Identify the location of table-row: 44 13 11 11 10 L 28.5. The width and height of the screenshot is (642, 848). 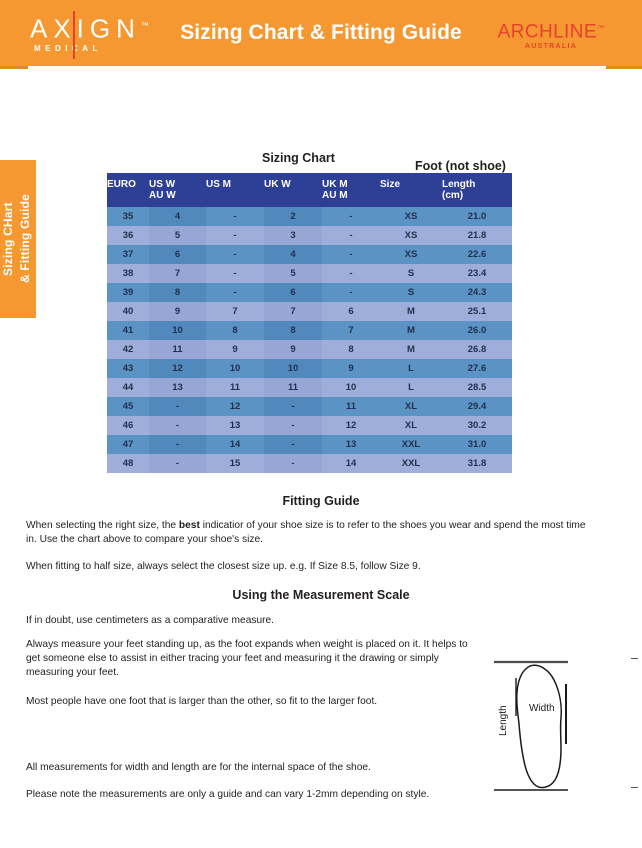
(309, 387).